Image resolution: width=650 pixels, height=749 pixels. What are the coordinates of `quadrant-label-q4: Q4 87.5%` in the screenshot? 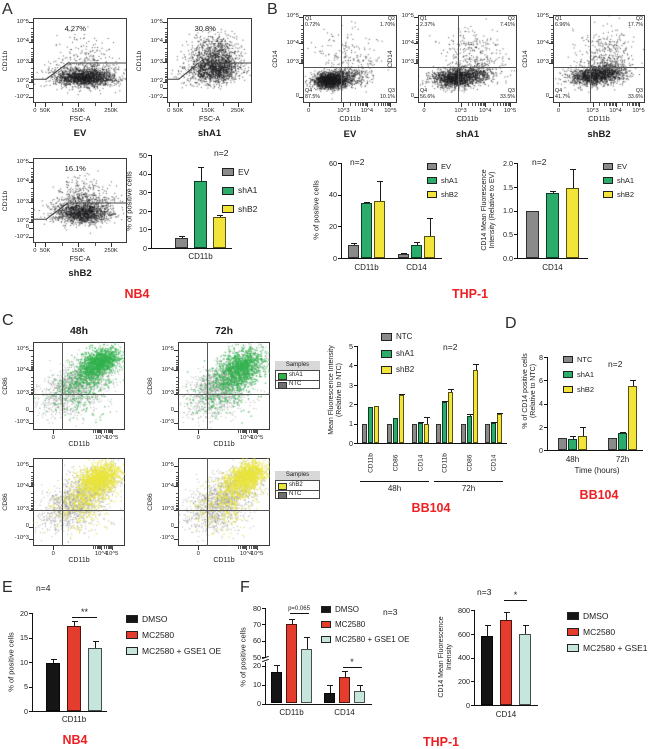 It's located at (313, 94).